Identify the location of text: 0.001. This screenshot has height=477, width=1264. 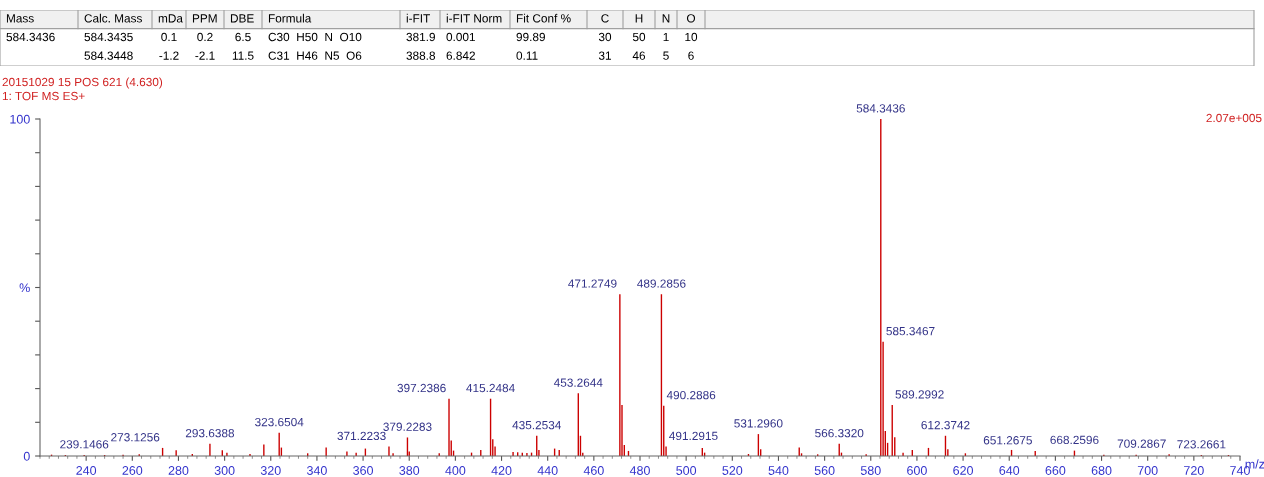
(460, 37).